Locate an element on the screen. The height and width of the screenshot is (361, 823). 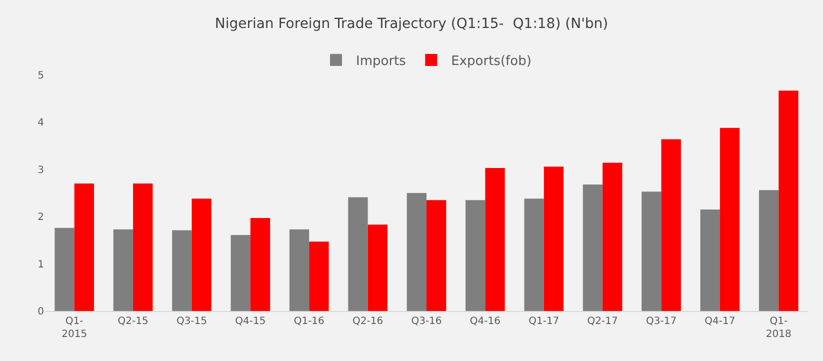
y-tick-label: 3 is located at coordinates (41, 170).